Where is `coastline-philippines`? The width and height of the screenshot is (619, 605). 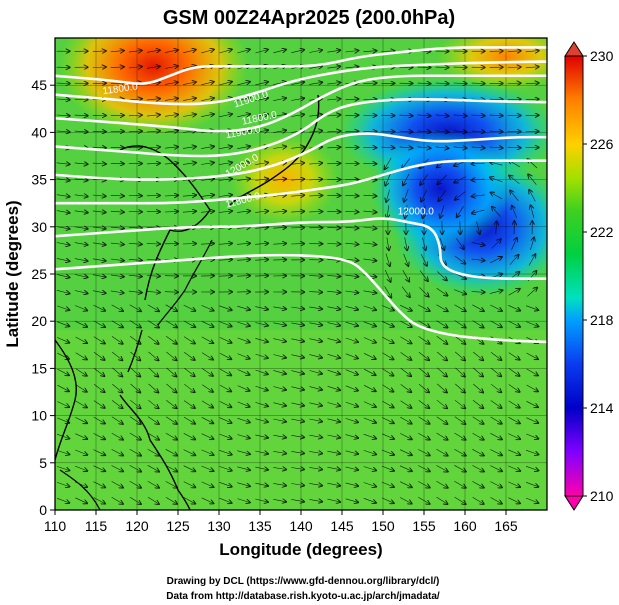
coastline-philippines is located at coordinates (155, 452).